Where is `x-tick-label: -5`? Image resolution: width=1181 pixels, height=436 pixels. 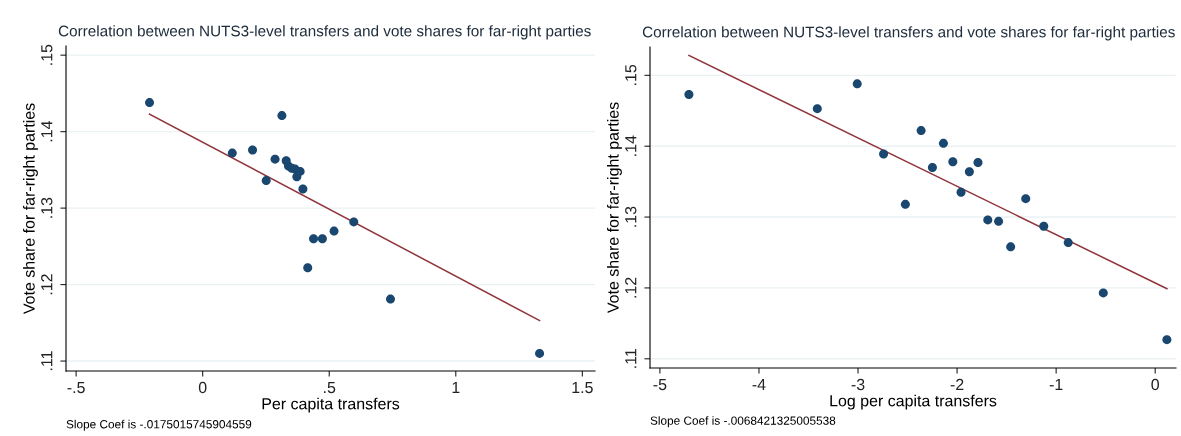
x-tick-label: -5 is located at coordinates (660, 385).